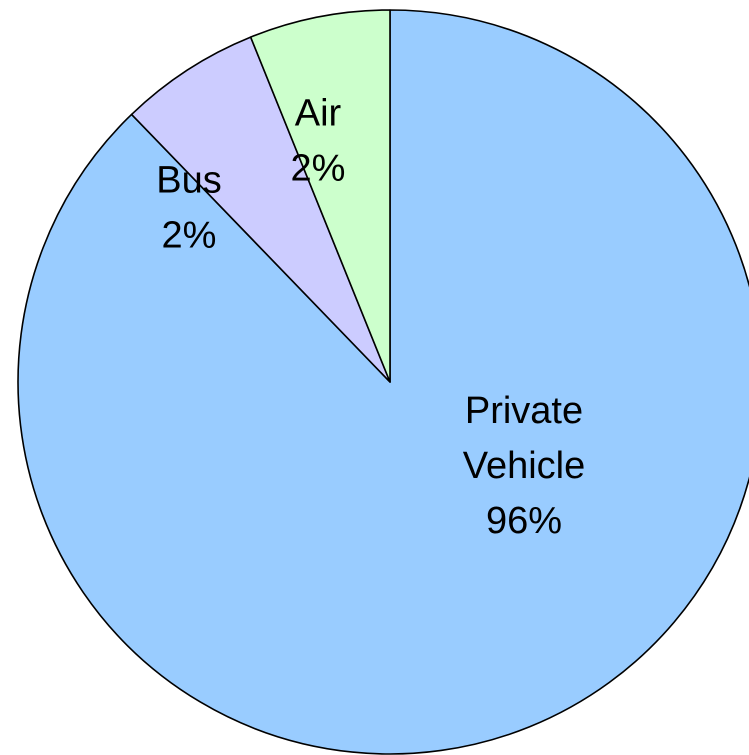  What do you see at coordinates (524, 411) in the screenshot?
I see `pie-category-label-private-vehicle: Private` at bounding box center [524, 411].